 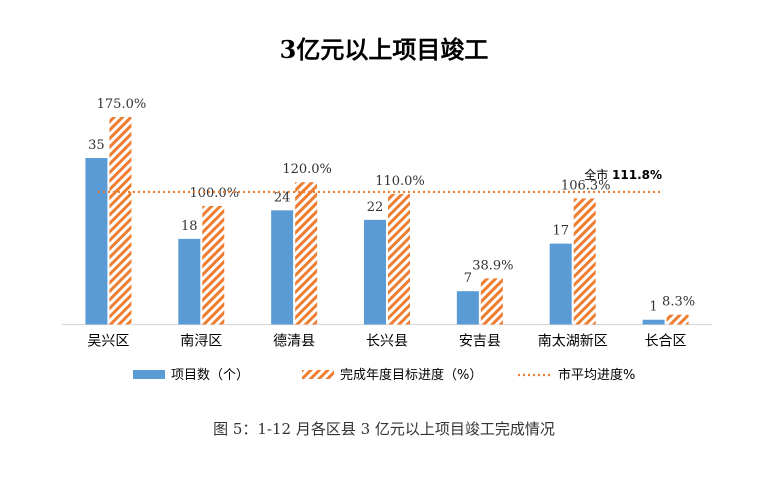 I want to click on bar-label-project-count: 22, so click(x=375, y=207).